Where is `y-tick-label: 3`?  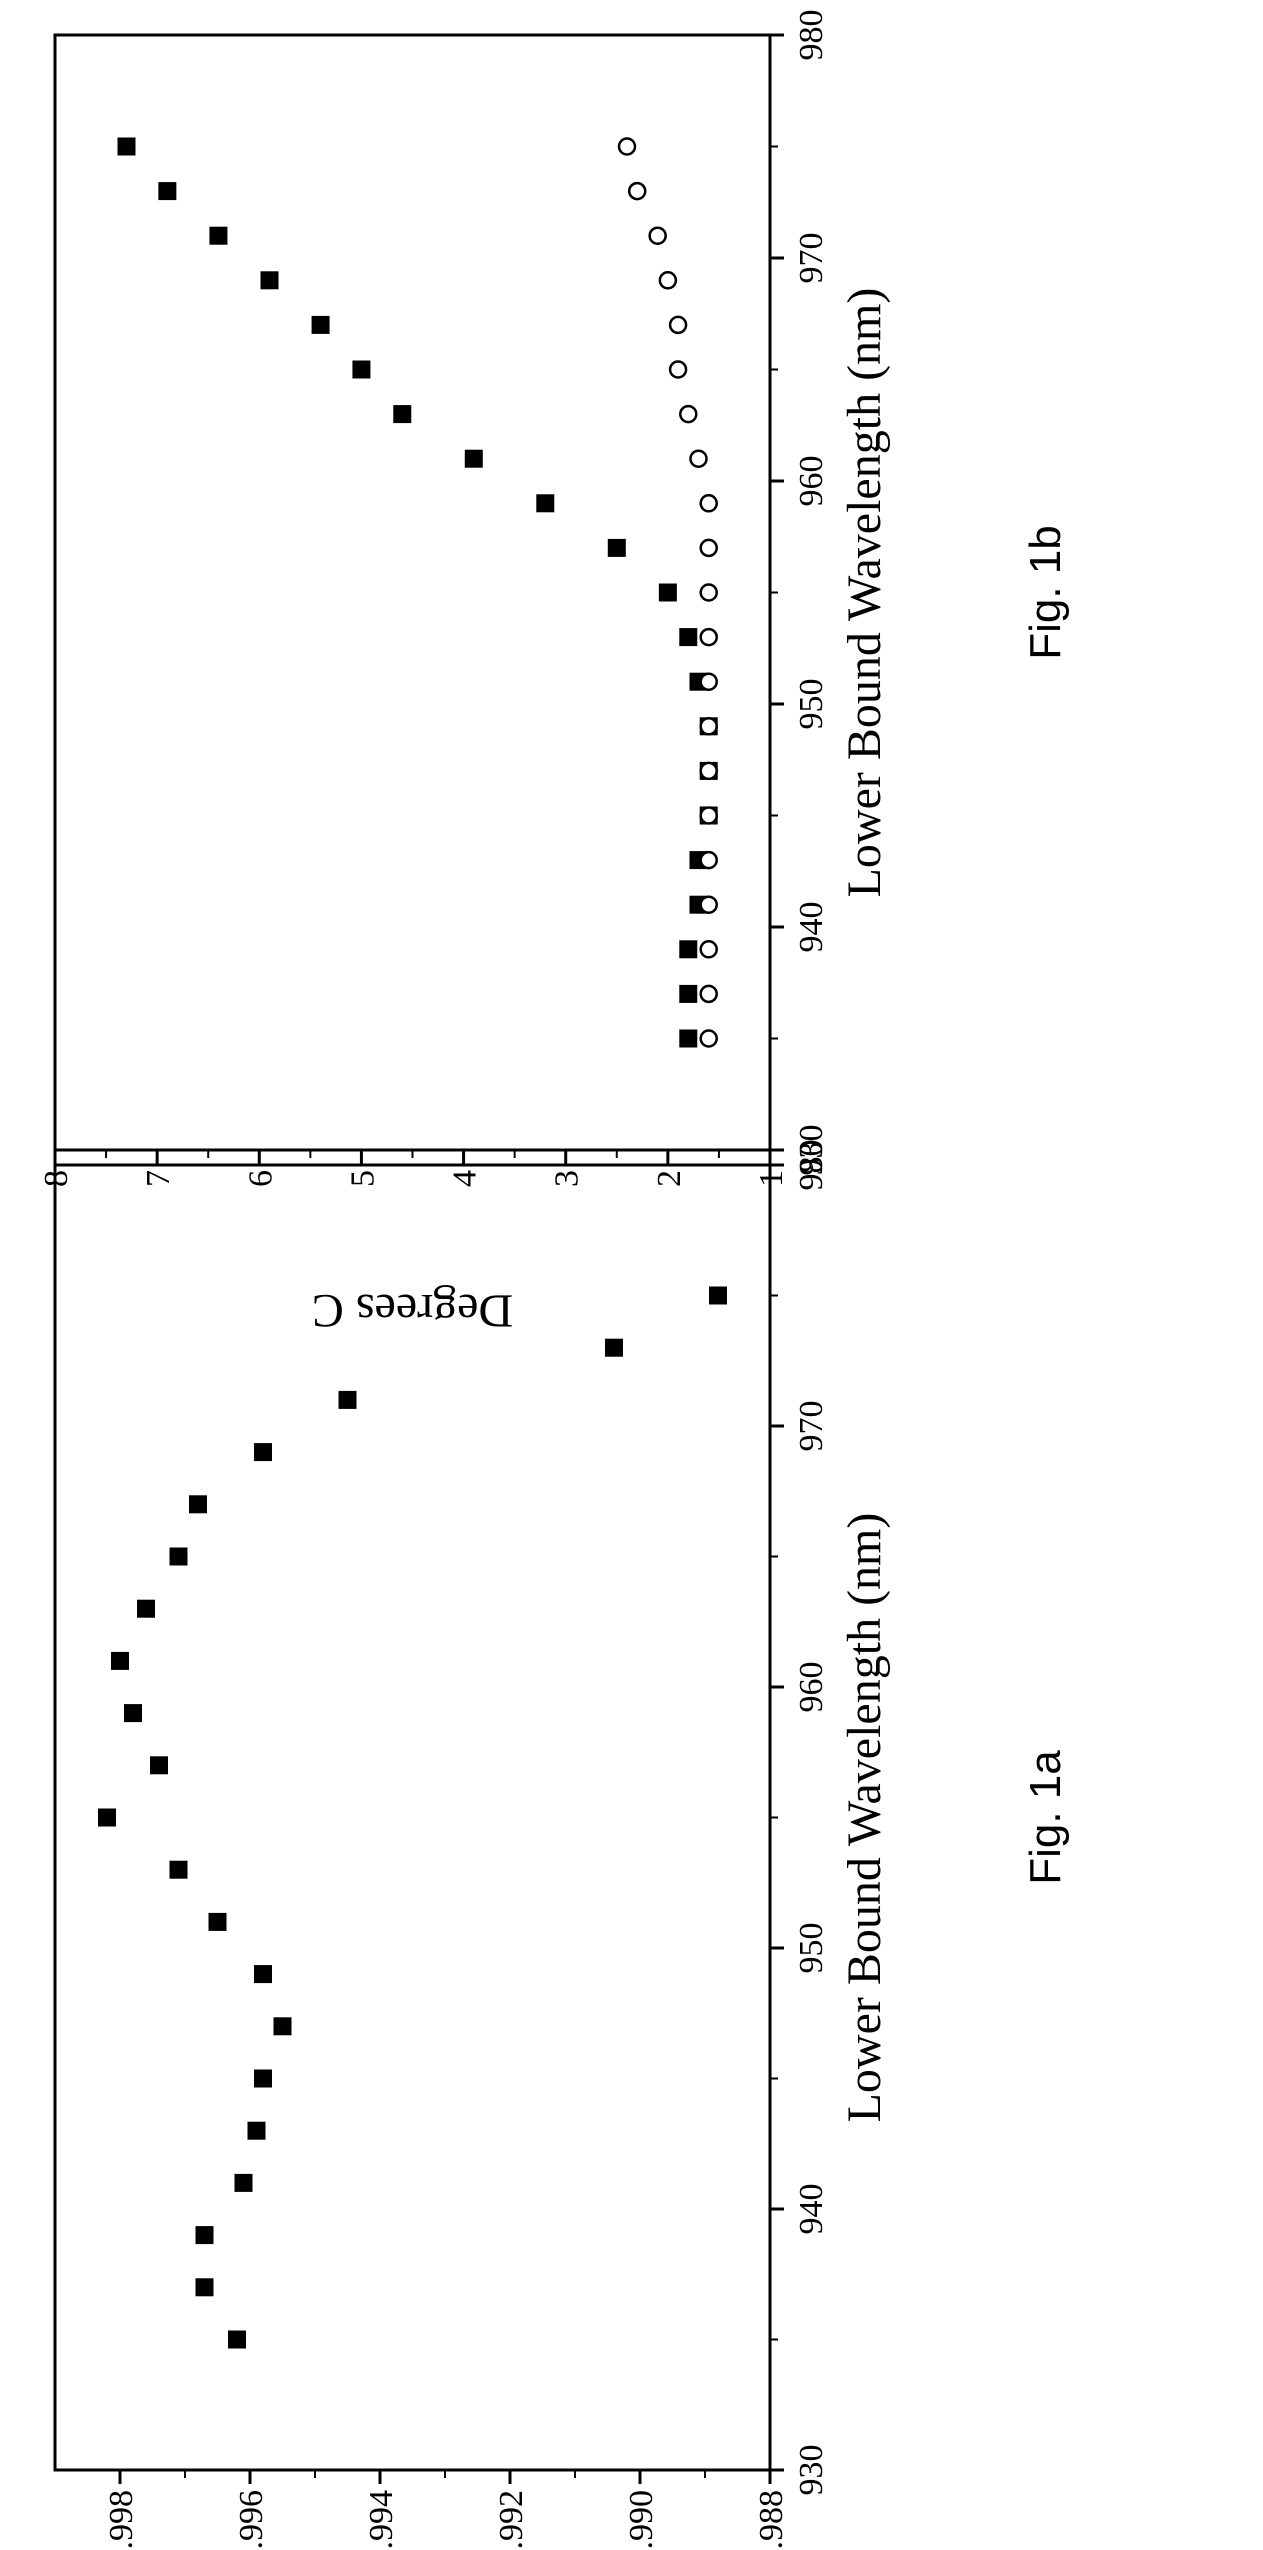 y-tick-label: 3 is located at coordinates (567, 1178).